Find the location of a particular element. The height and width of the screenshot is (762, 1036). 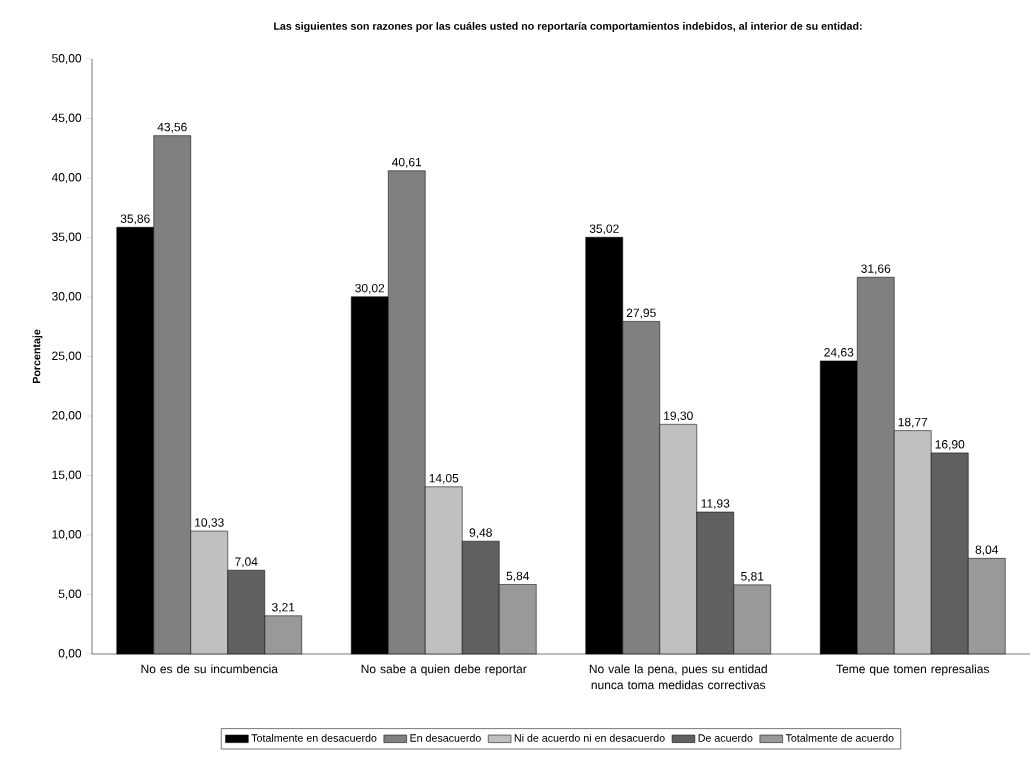

data-label: 7,04 is located at coordinates (246, 562).